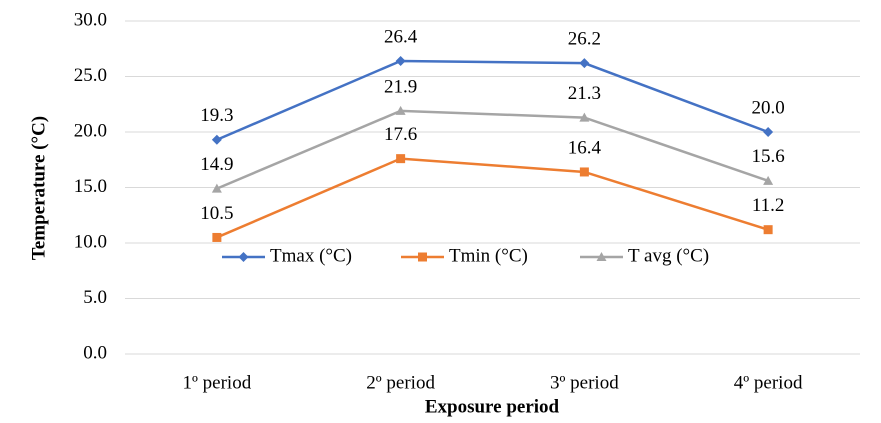 This screenshot has height=423, width=881. Describe the element at coordinates (768, 107) in the screenshot. I see `data-label: 20.0` at that location.